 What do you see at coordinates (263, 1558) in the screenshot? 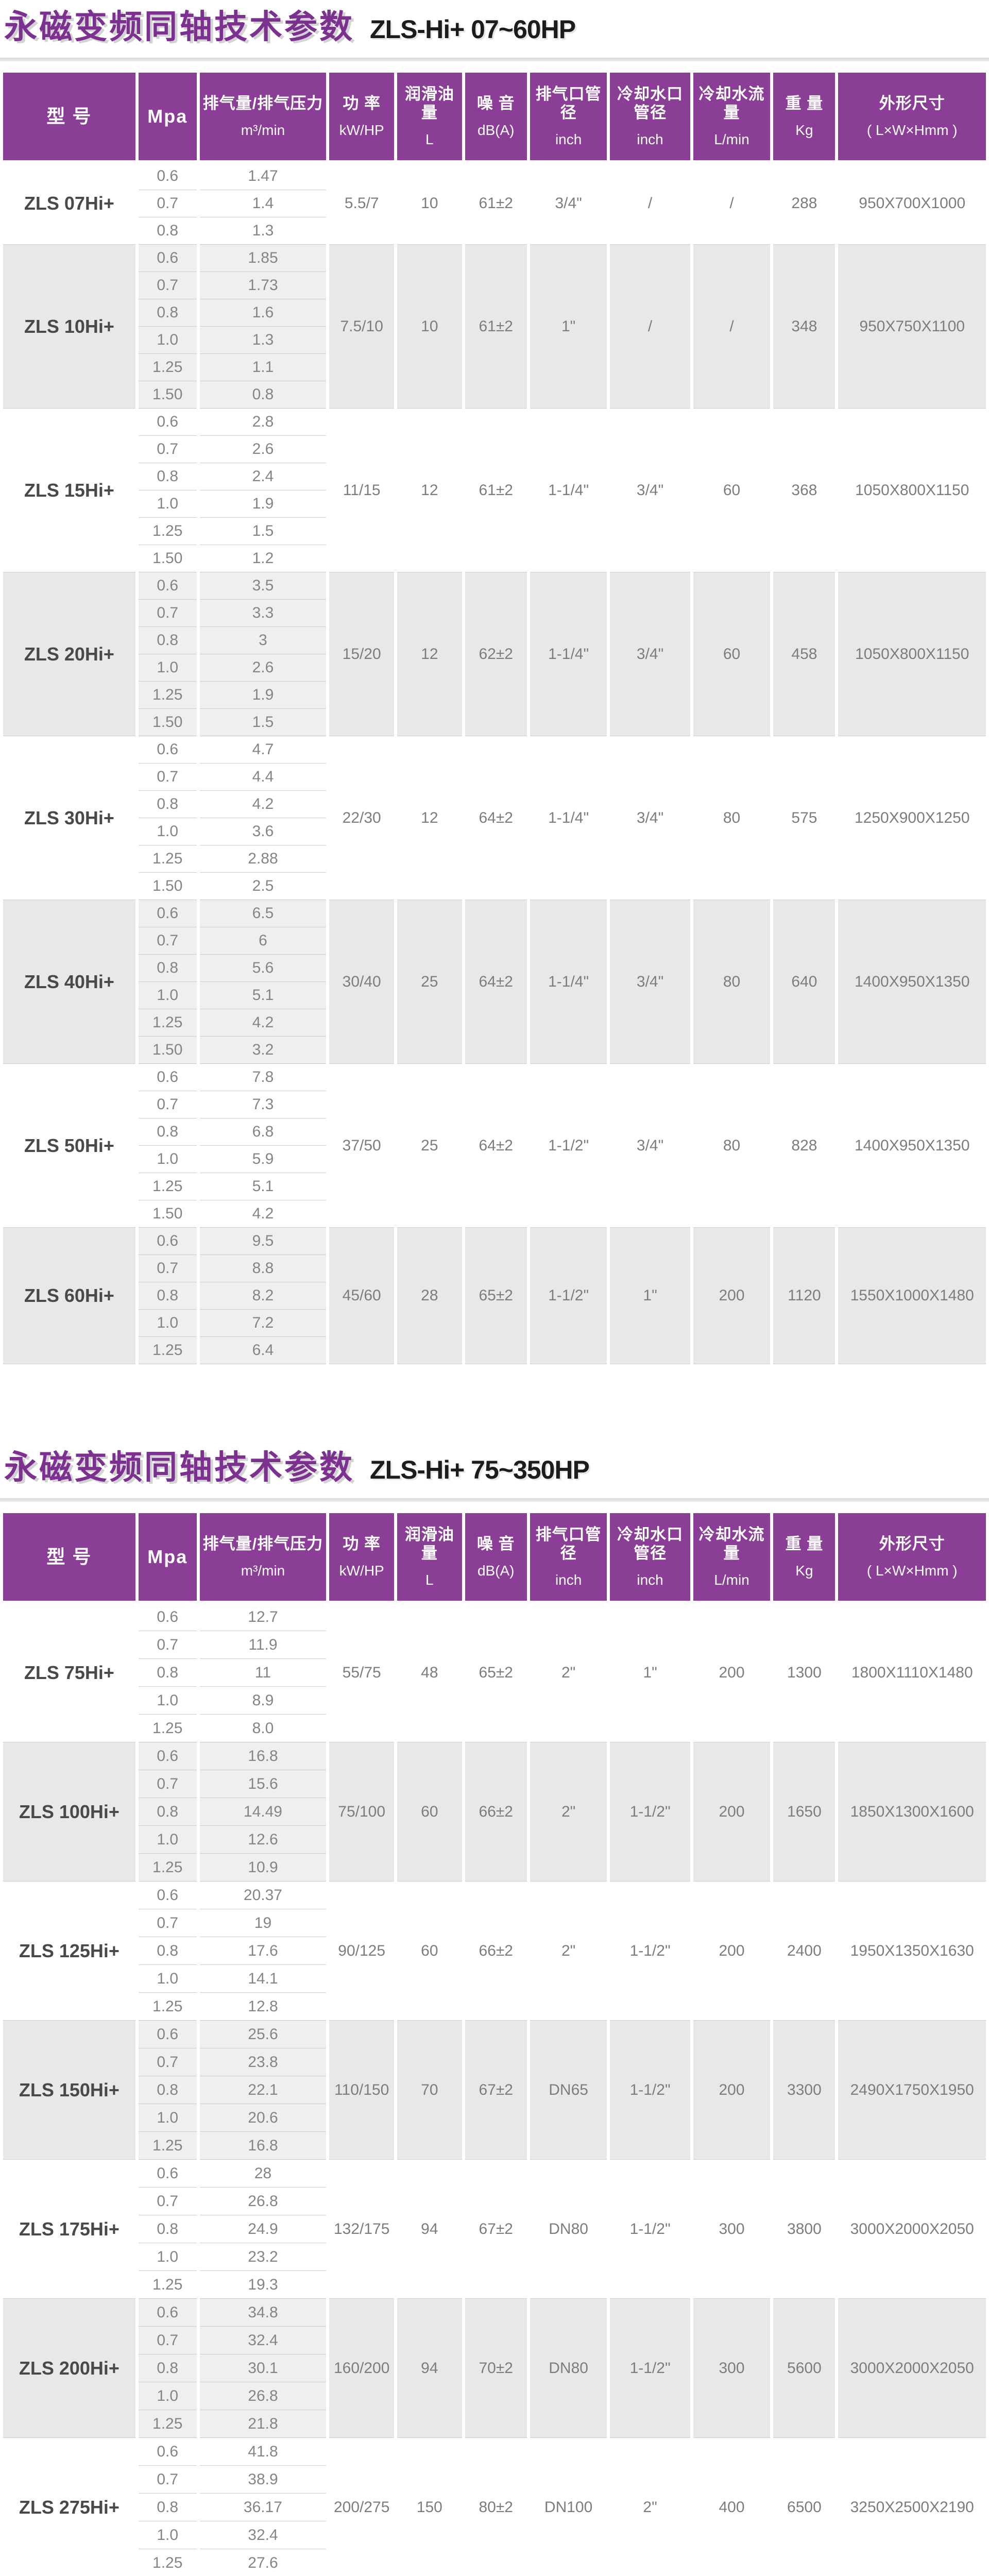
I see `column-header-capacity: 排气量/排气压力 m³/min` at bounding box center [263, 1558].